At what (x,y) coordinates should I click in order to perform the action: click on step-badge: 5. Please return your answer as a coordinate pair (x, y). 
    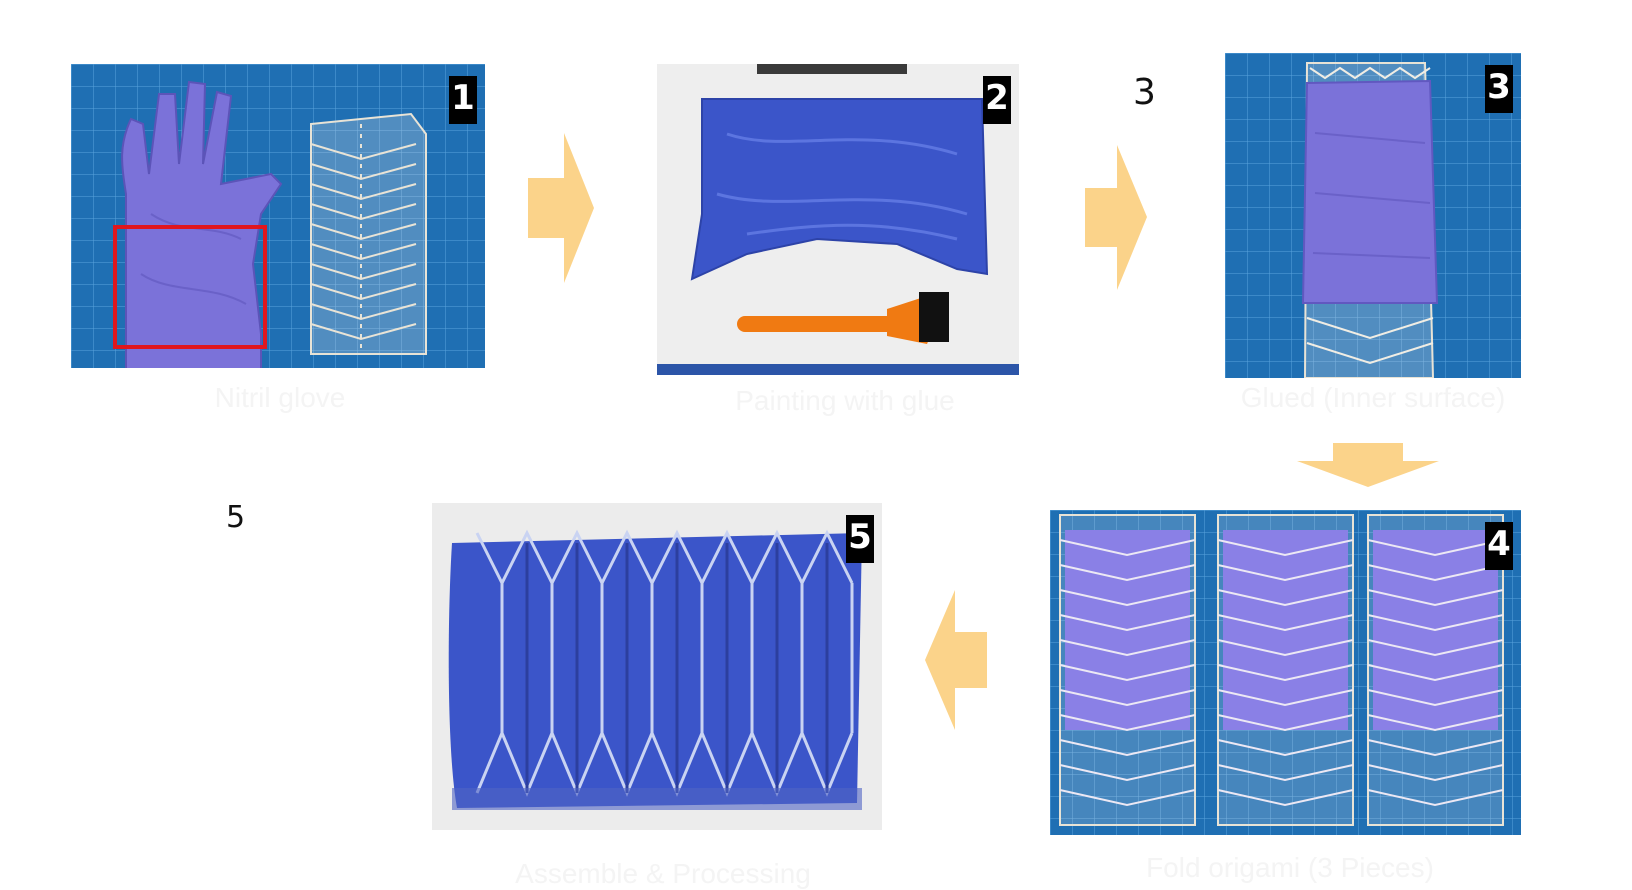
    Looking at the image, I should click on (860, 539).